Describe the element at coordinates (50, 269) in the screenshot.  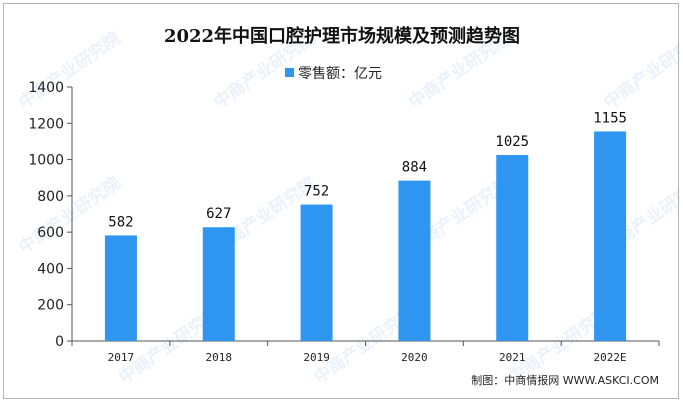
I see `y-tick-label: 400` at that location.